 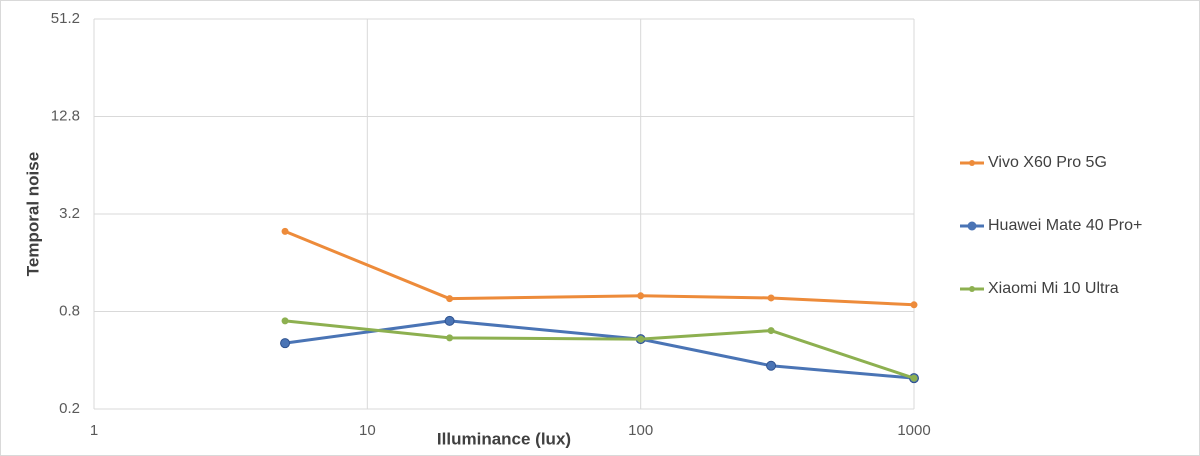 I want to click on y-axis-title: Temporal noise, so click(x=32, y=214).